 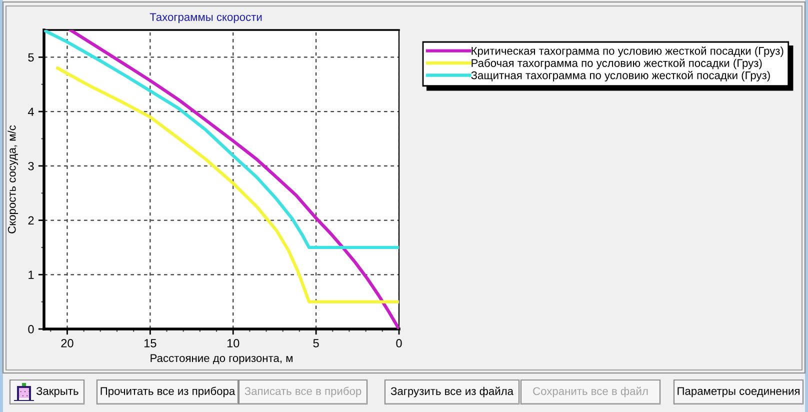 I want to click on x-tick-label: 0, so click(x=399, y=343).